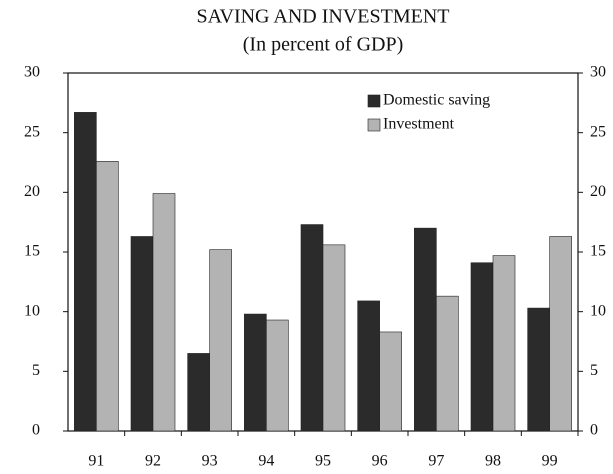  I want to click on x-tick-label: 96, so click(380, 461).